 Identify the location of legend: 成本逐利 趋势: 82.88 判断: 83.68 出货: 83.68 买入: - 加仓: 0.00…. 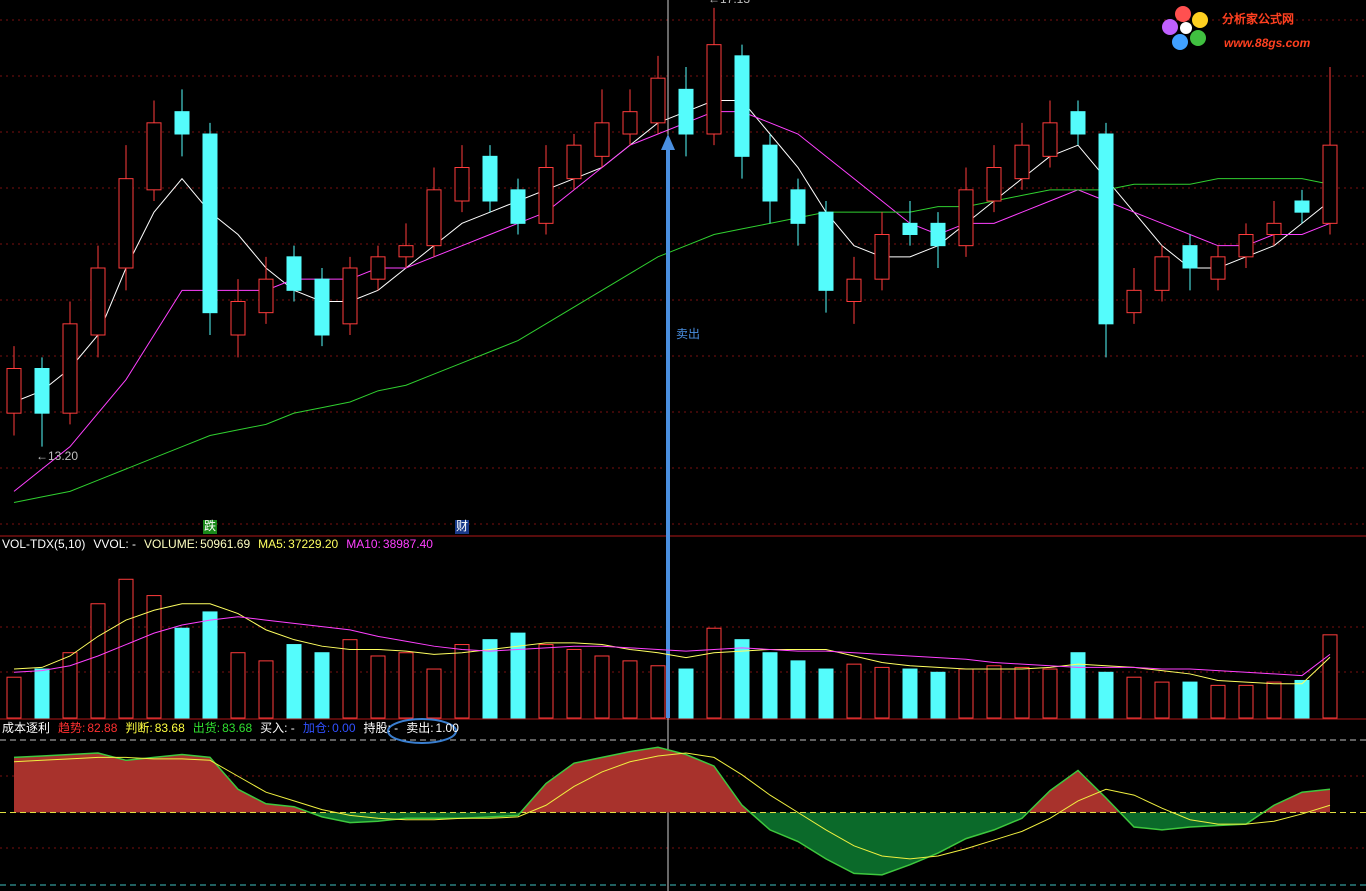
(230, 727).